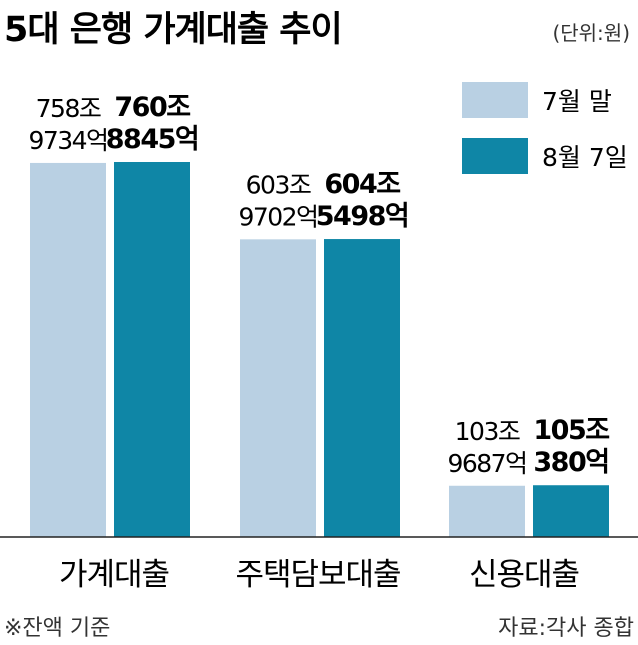 This screenshot has height=645, width=638. What do you see at coordinates (277, 216) in the screenshot?
I see `value-label: 9702억` at bounding box center [277, 216].